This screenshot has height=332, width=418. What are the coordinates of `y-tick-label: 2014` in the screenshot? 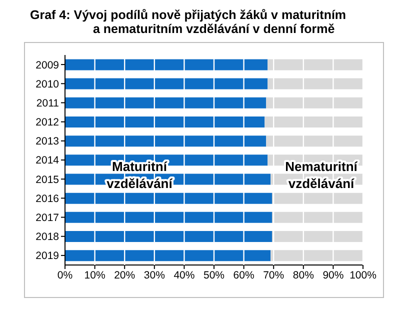 It's located at (48, 160).